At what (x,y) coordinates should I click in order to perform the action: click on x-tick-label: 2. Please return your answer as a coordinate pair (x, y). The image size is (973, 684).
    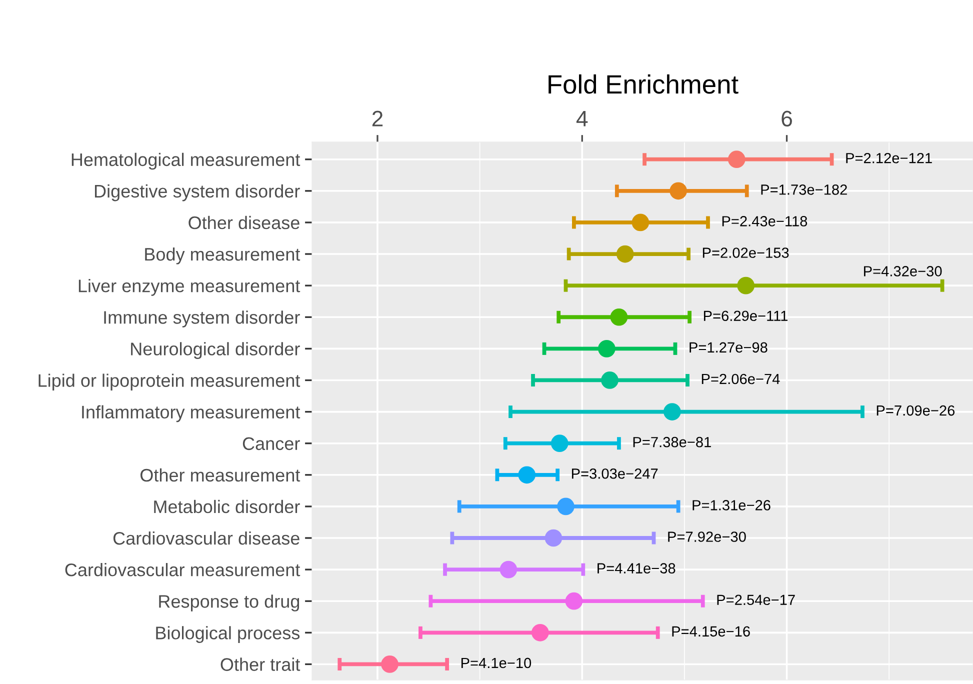
    Looking at the image, I should click on (377, 118).